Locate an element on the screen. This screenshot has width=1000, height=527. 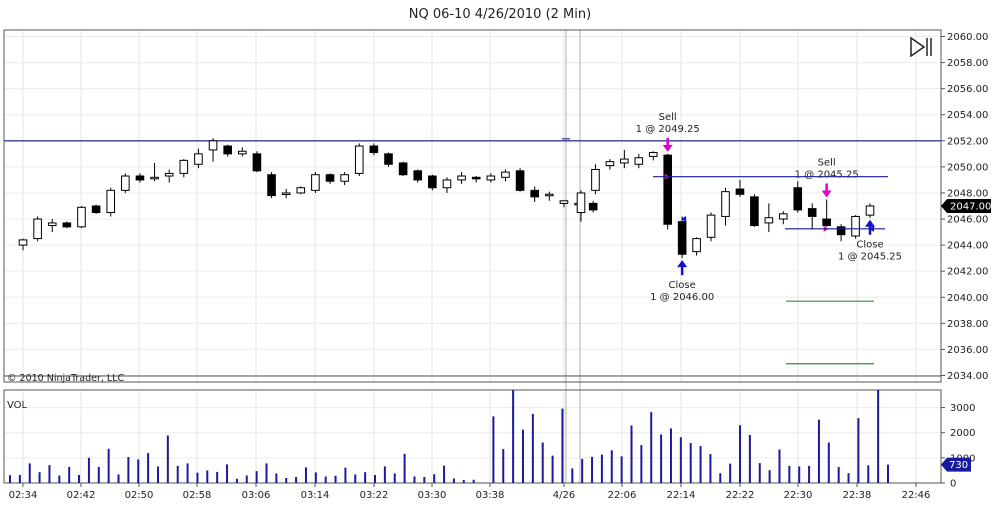
close-exit-triangle is located at coordinates (684, 219).